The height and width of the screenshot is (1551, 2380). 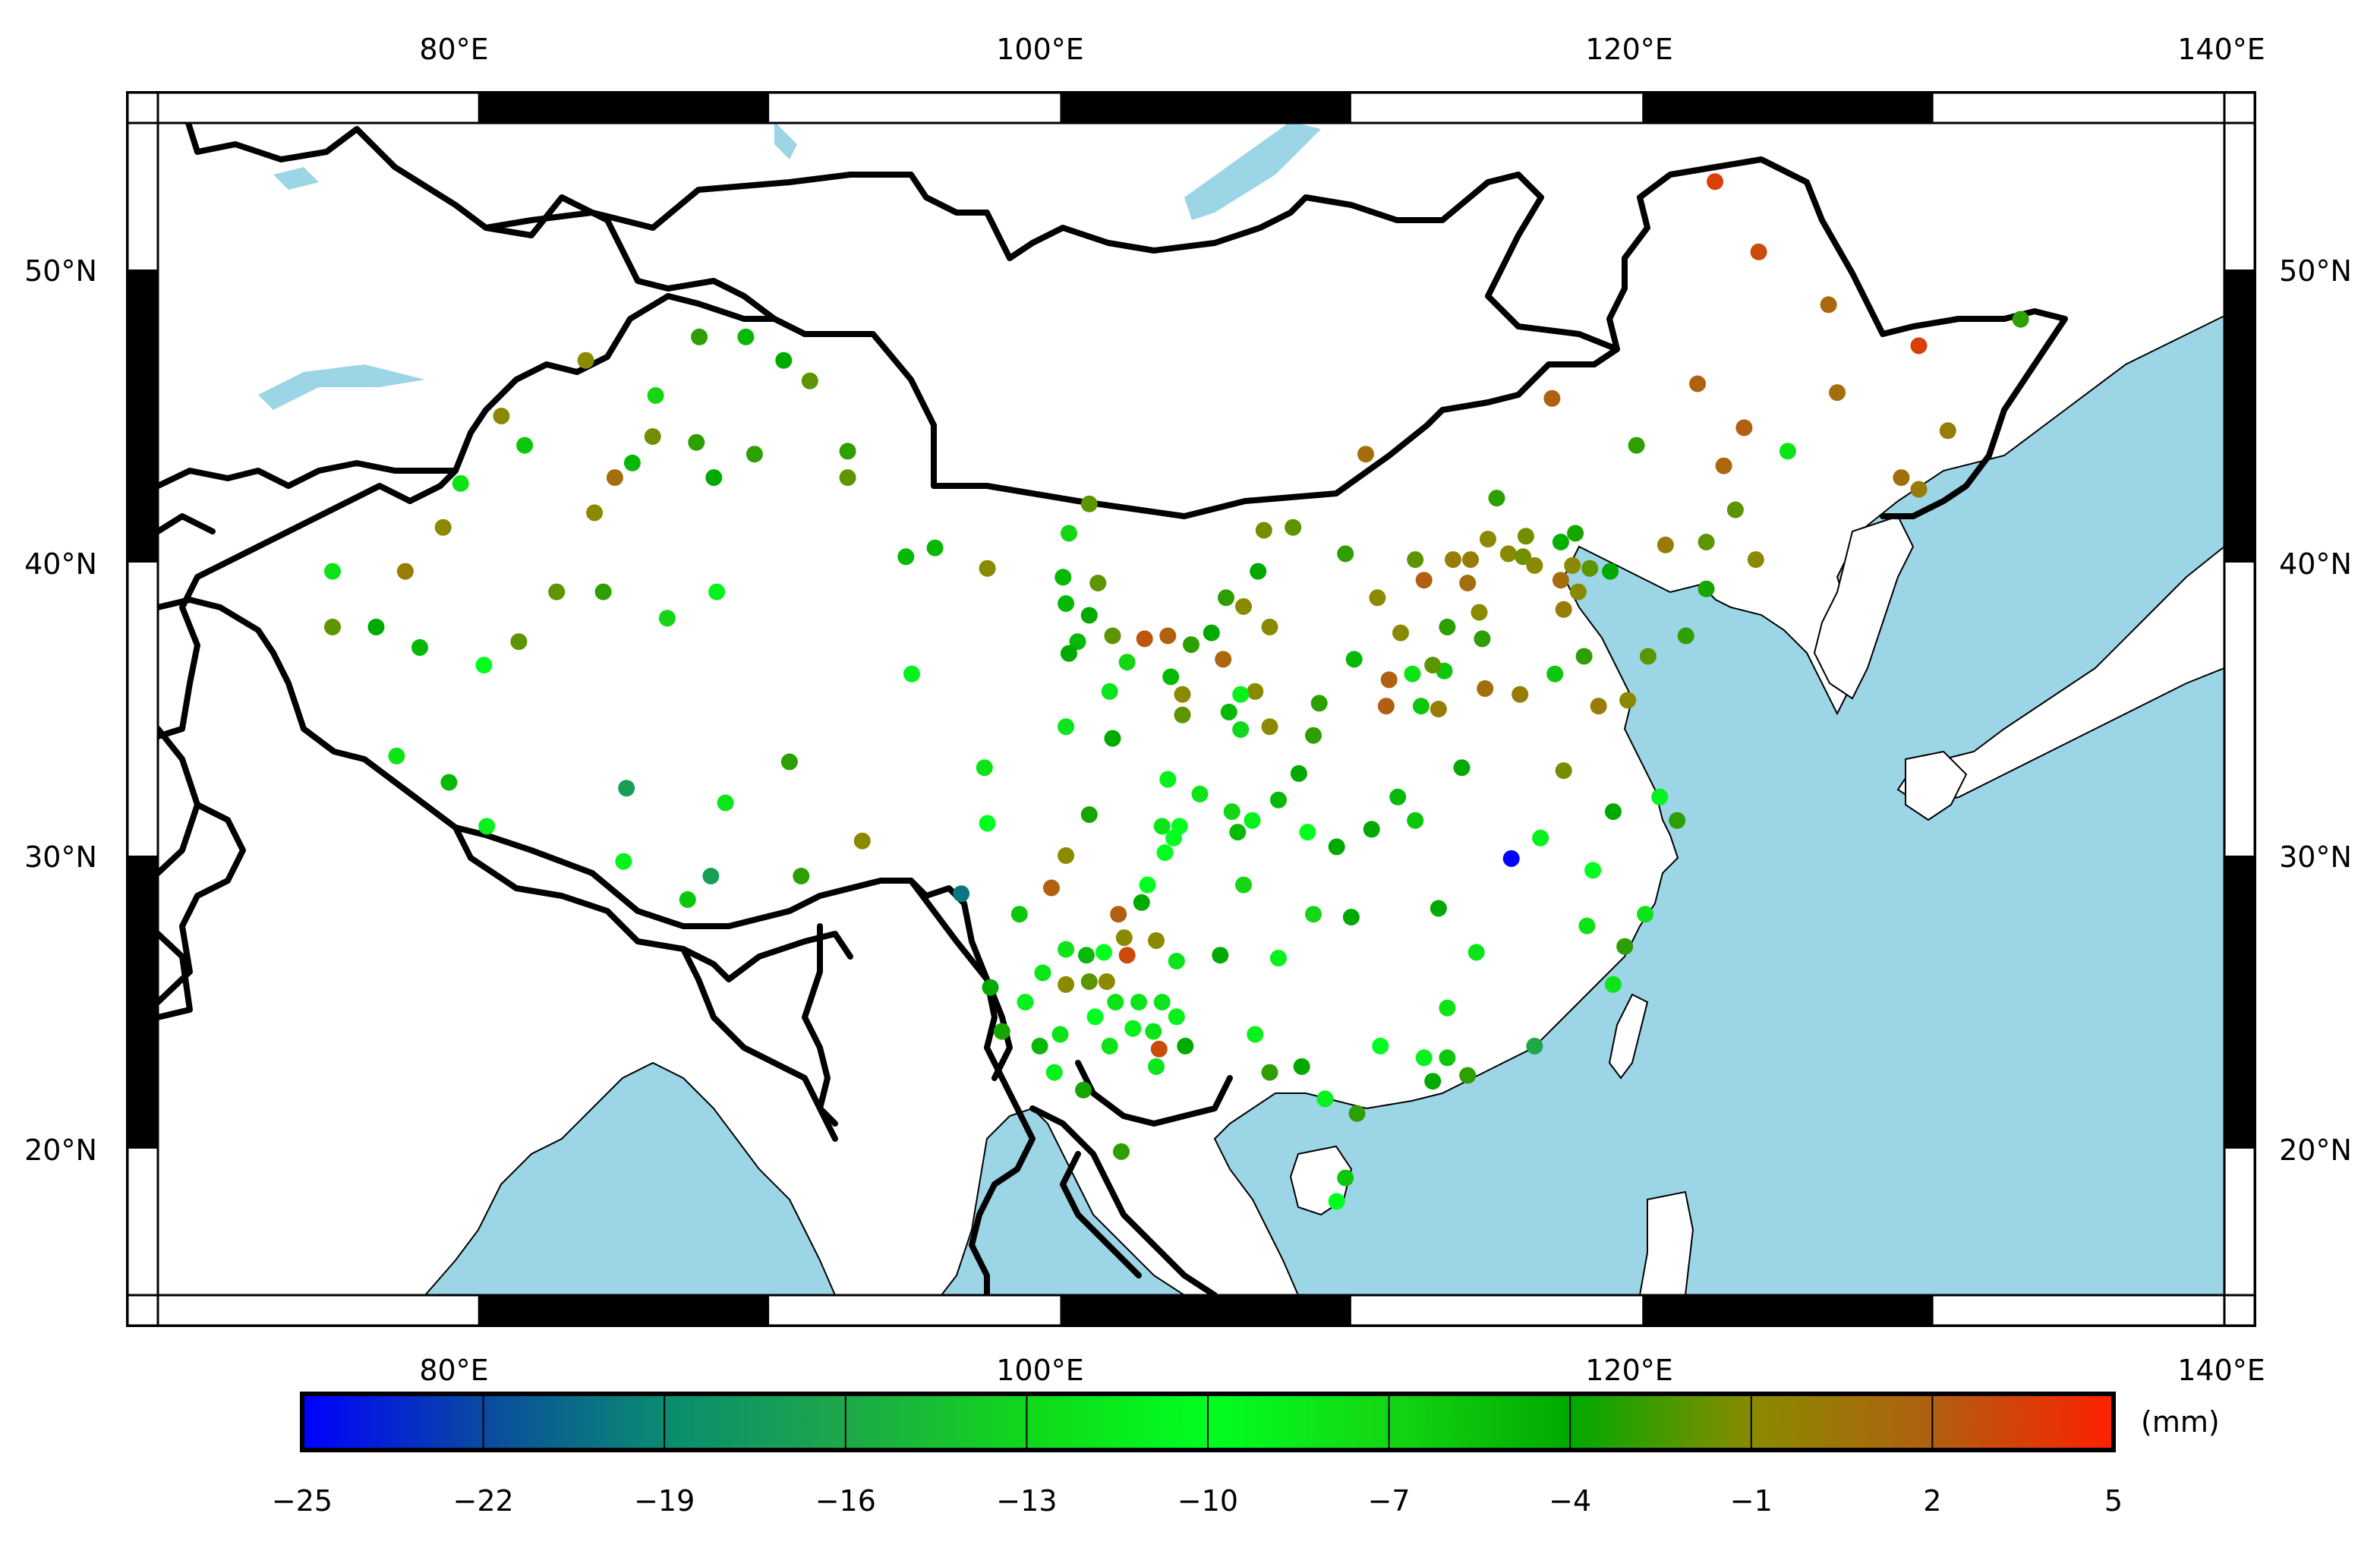 I want to click on lat-label-20-left: 20°N, so click(x=60, y=1150).